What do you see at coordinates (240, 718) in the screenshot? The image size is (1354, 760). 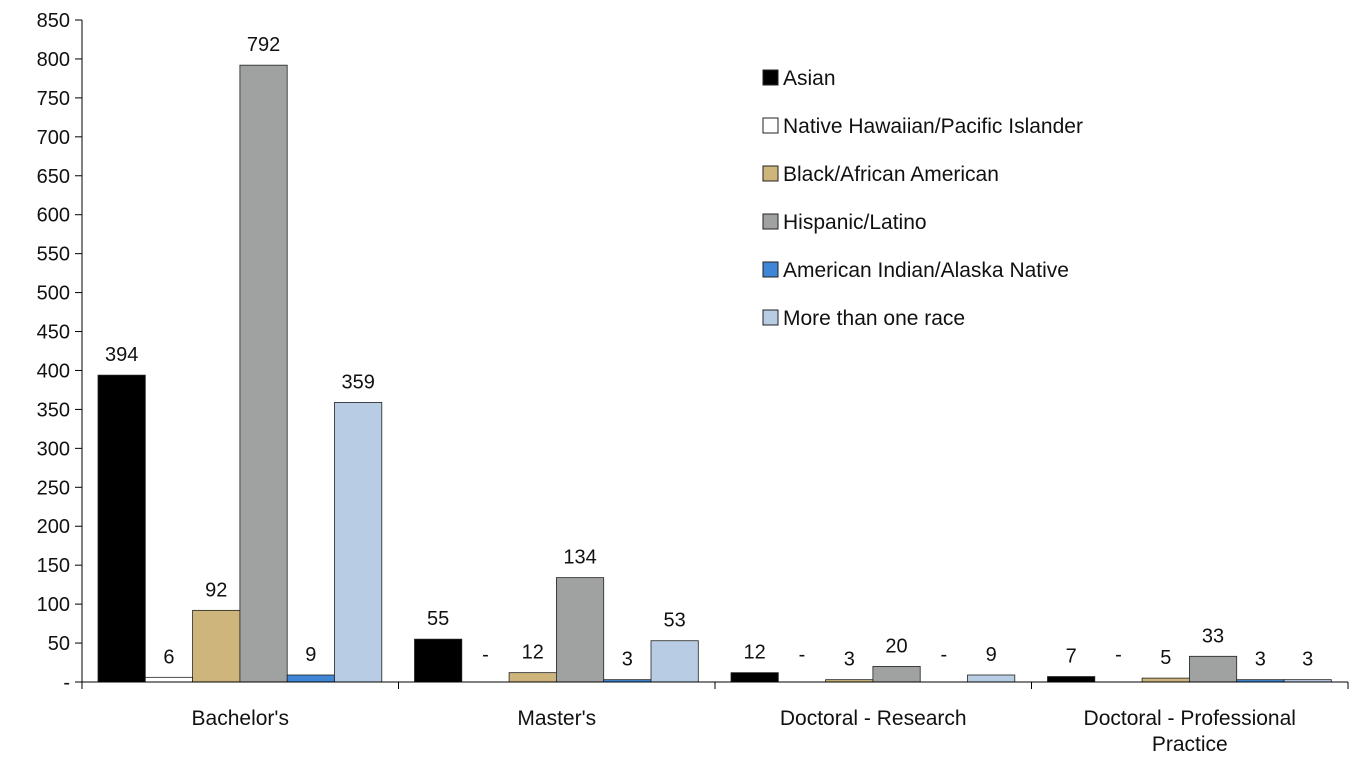 I see `category-label: Bachelor's` at bounding box center [240, 718].